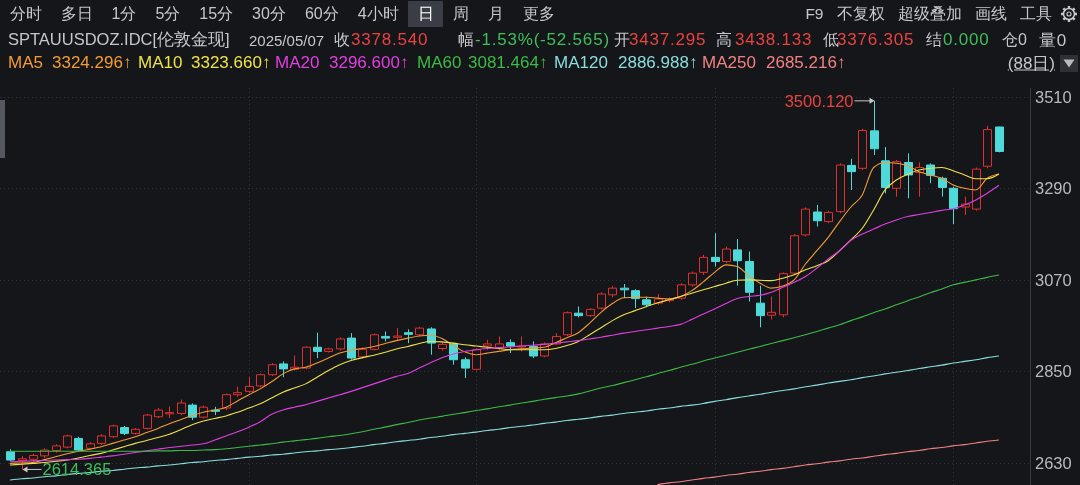 The image size is (1080, 485). I want to click on text: 60分, so click(321, 13).